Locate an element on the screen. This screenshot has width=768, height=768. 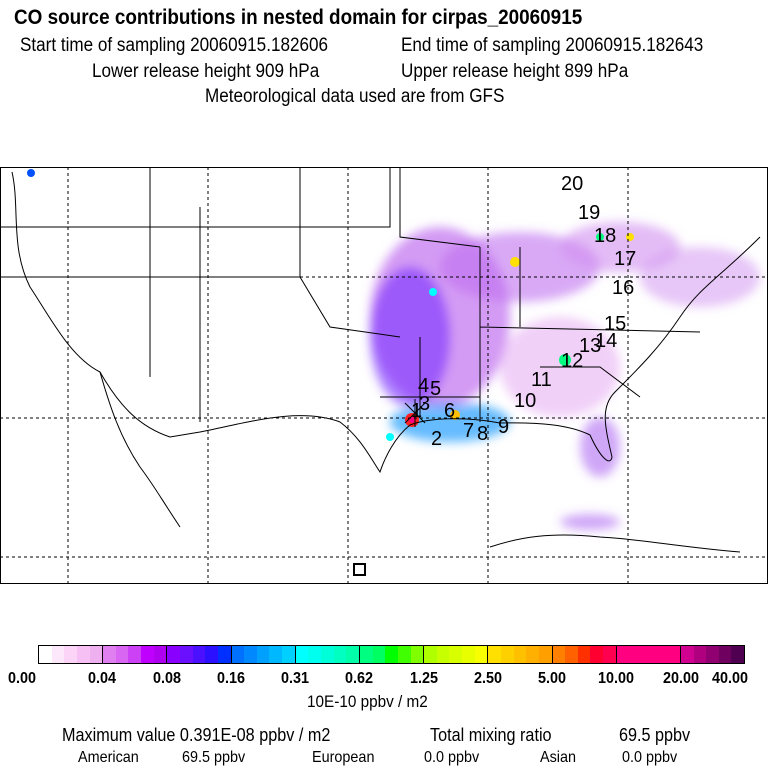
trajectory-label: 13 is located at coordinates (590, 346).